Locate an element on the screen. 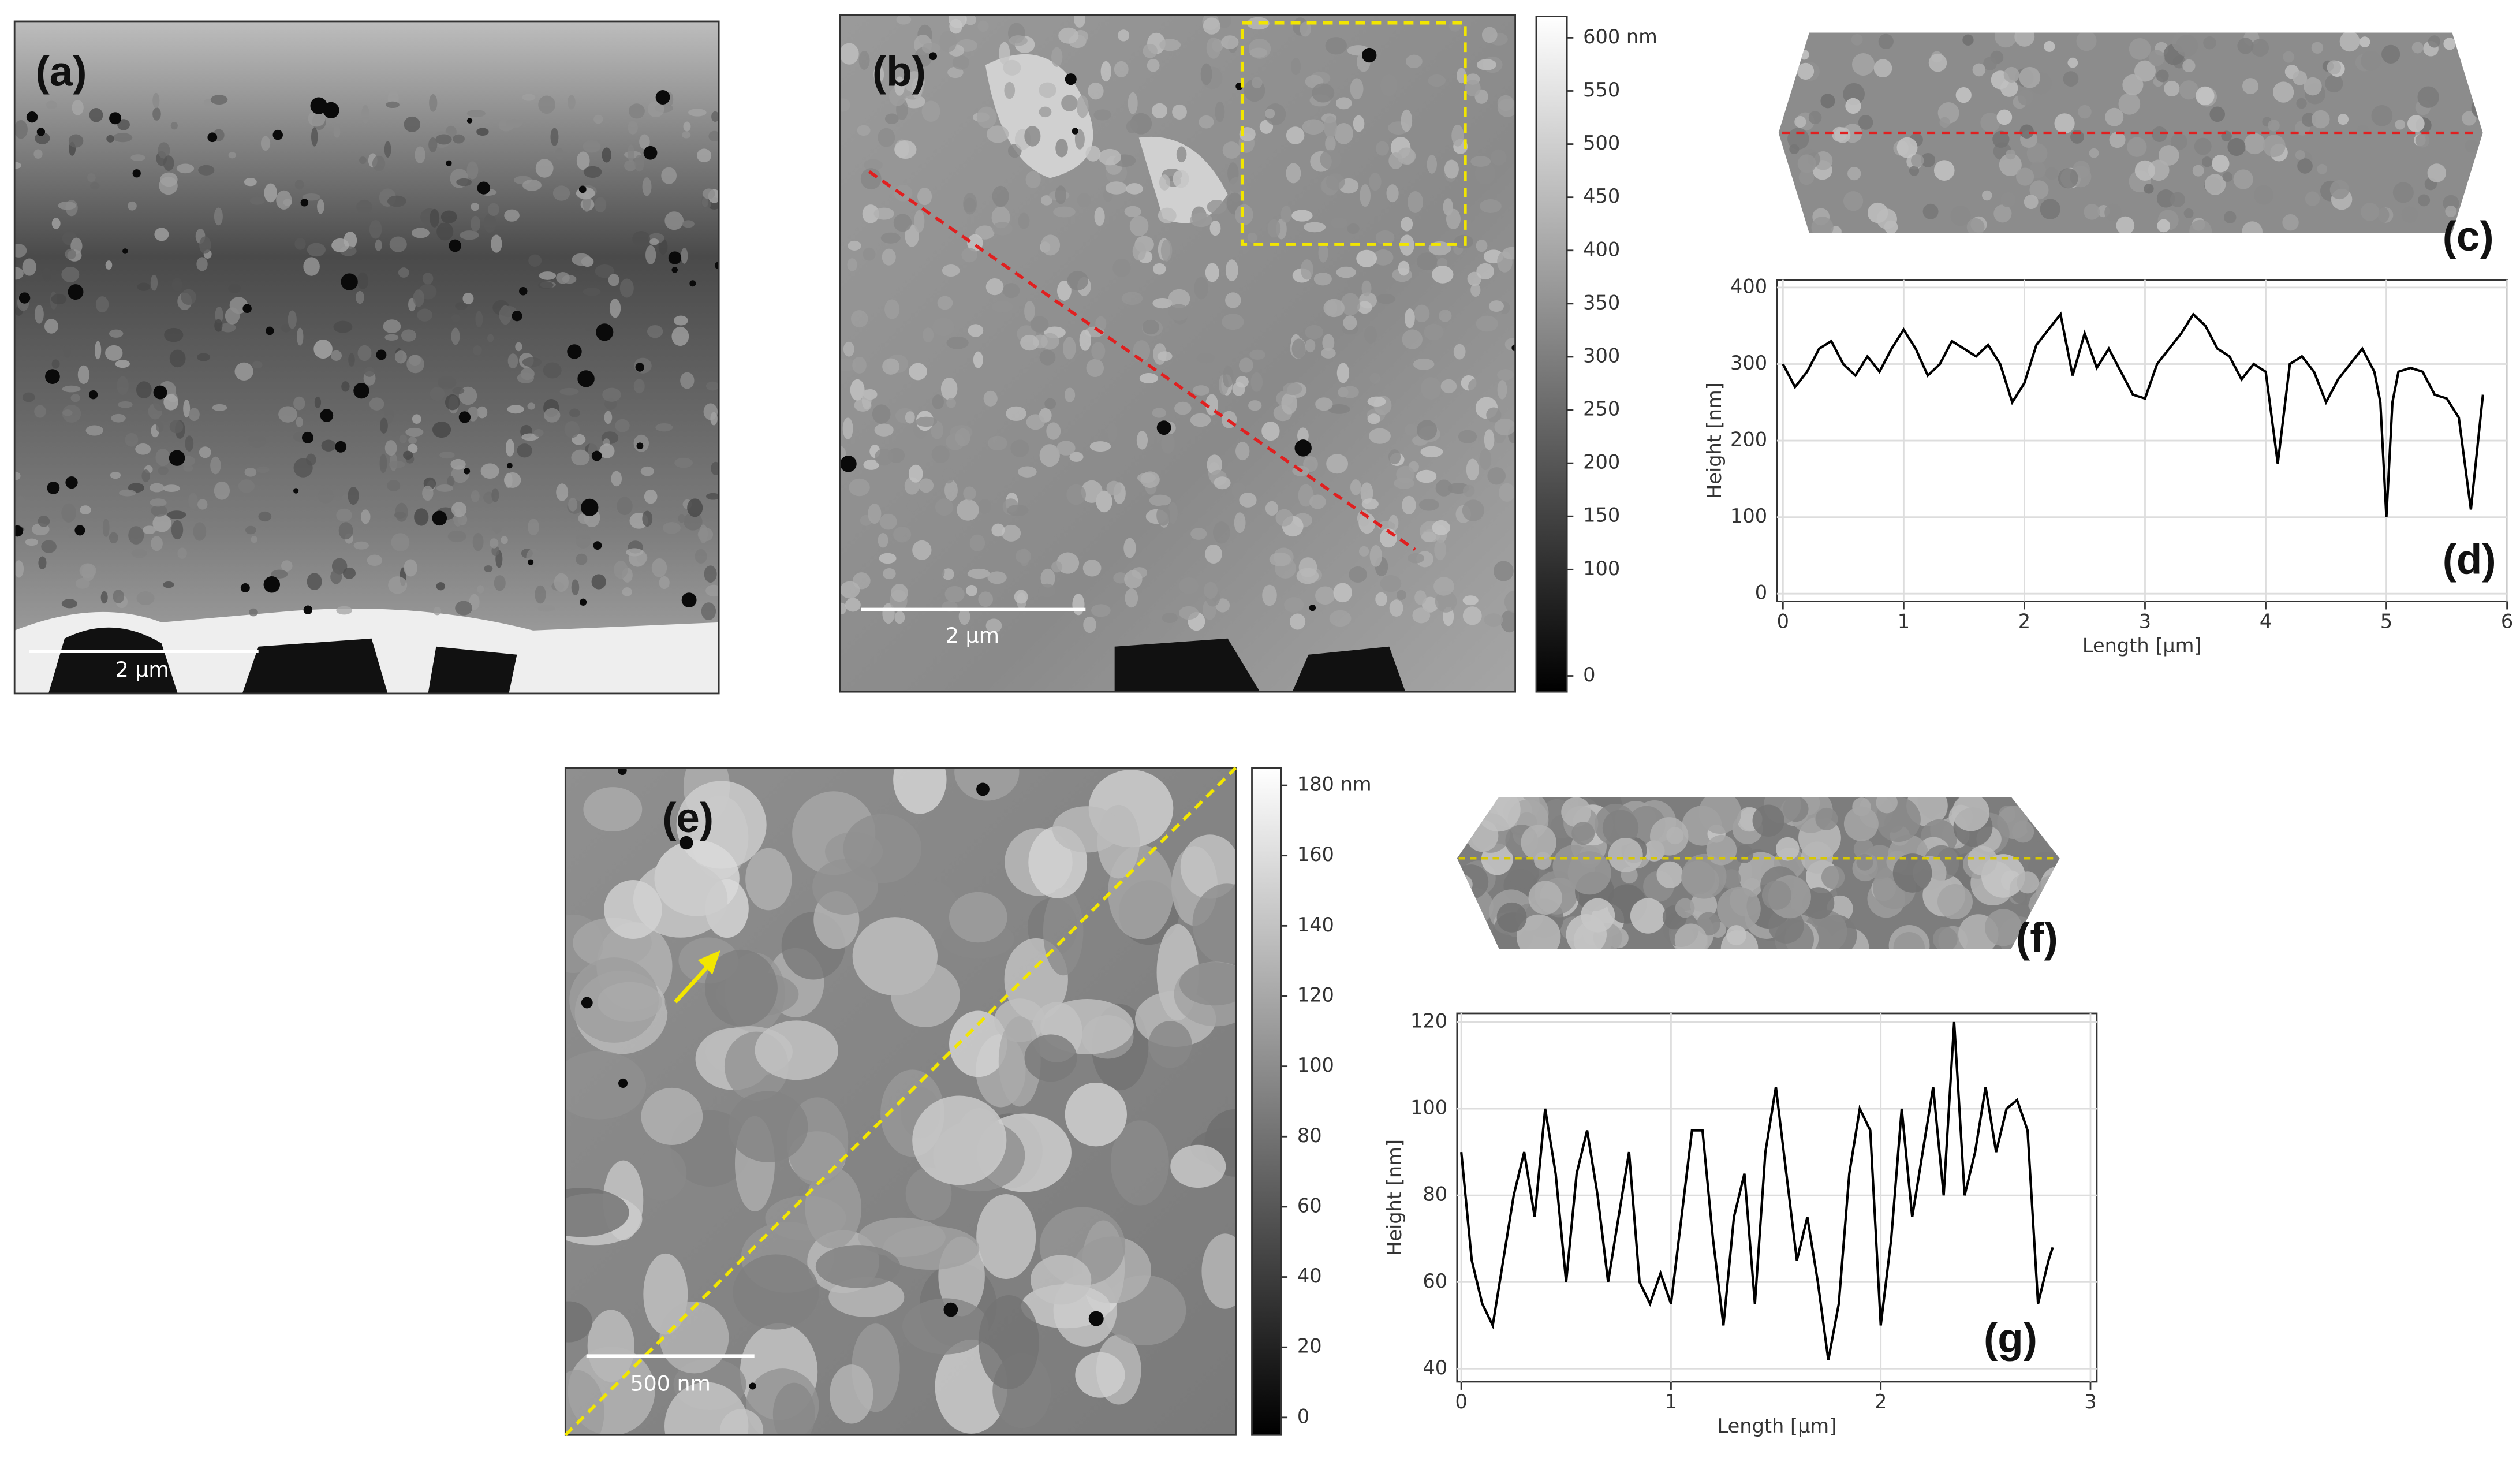  x-tick-label: 4 is located at coordinates (2266, 621).